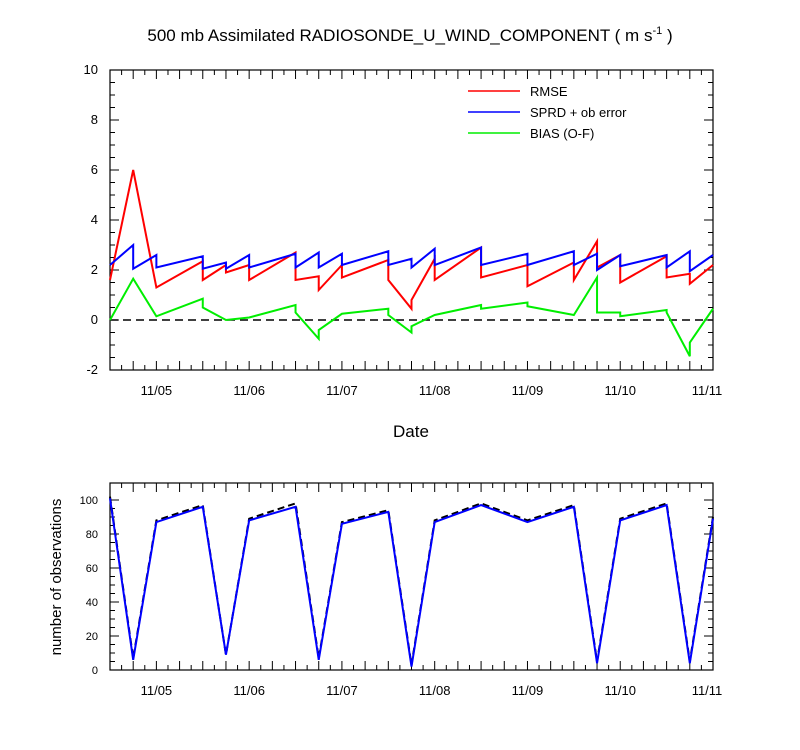 This screenshot has height=750, width=800. Describe the element at coordinates (411, 315) in the screenshot. I see `series-line-bias-o-f` at that location.